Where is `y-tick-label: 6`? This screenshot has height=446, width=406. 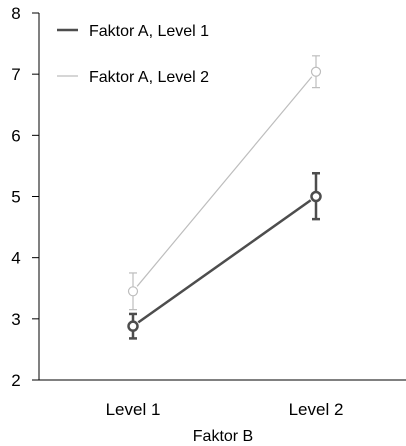 y-tick-label: 6 is located at coordinates (15, 135).